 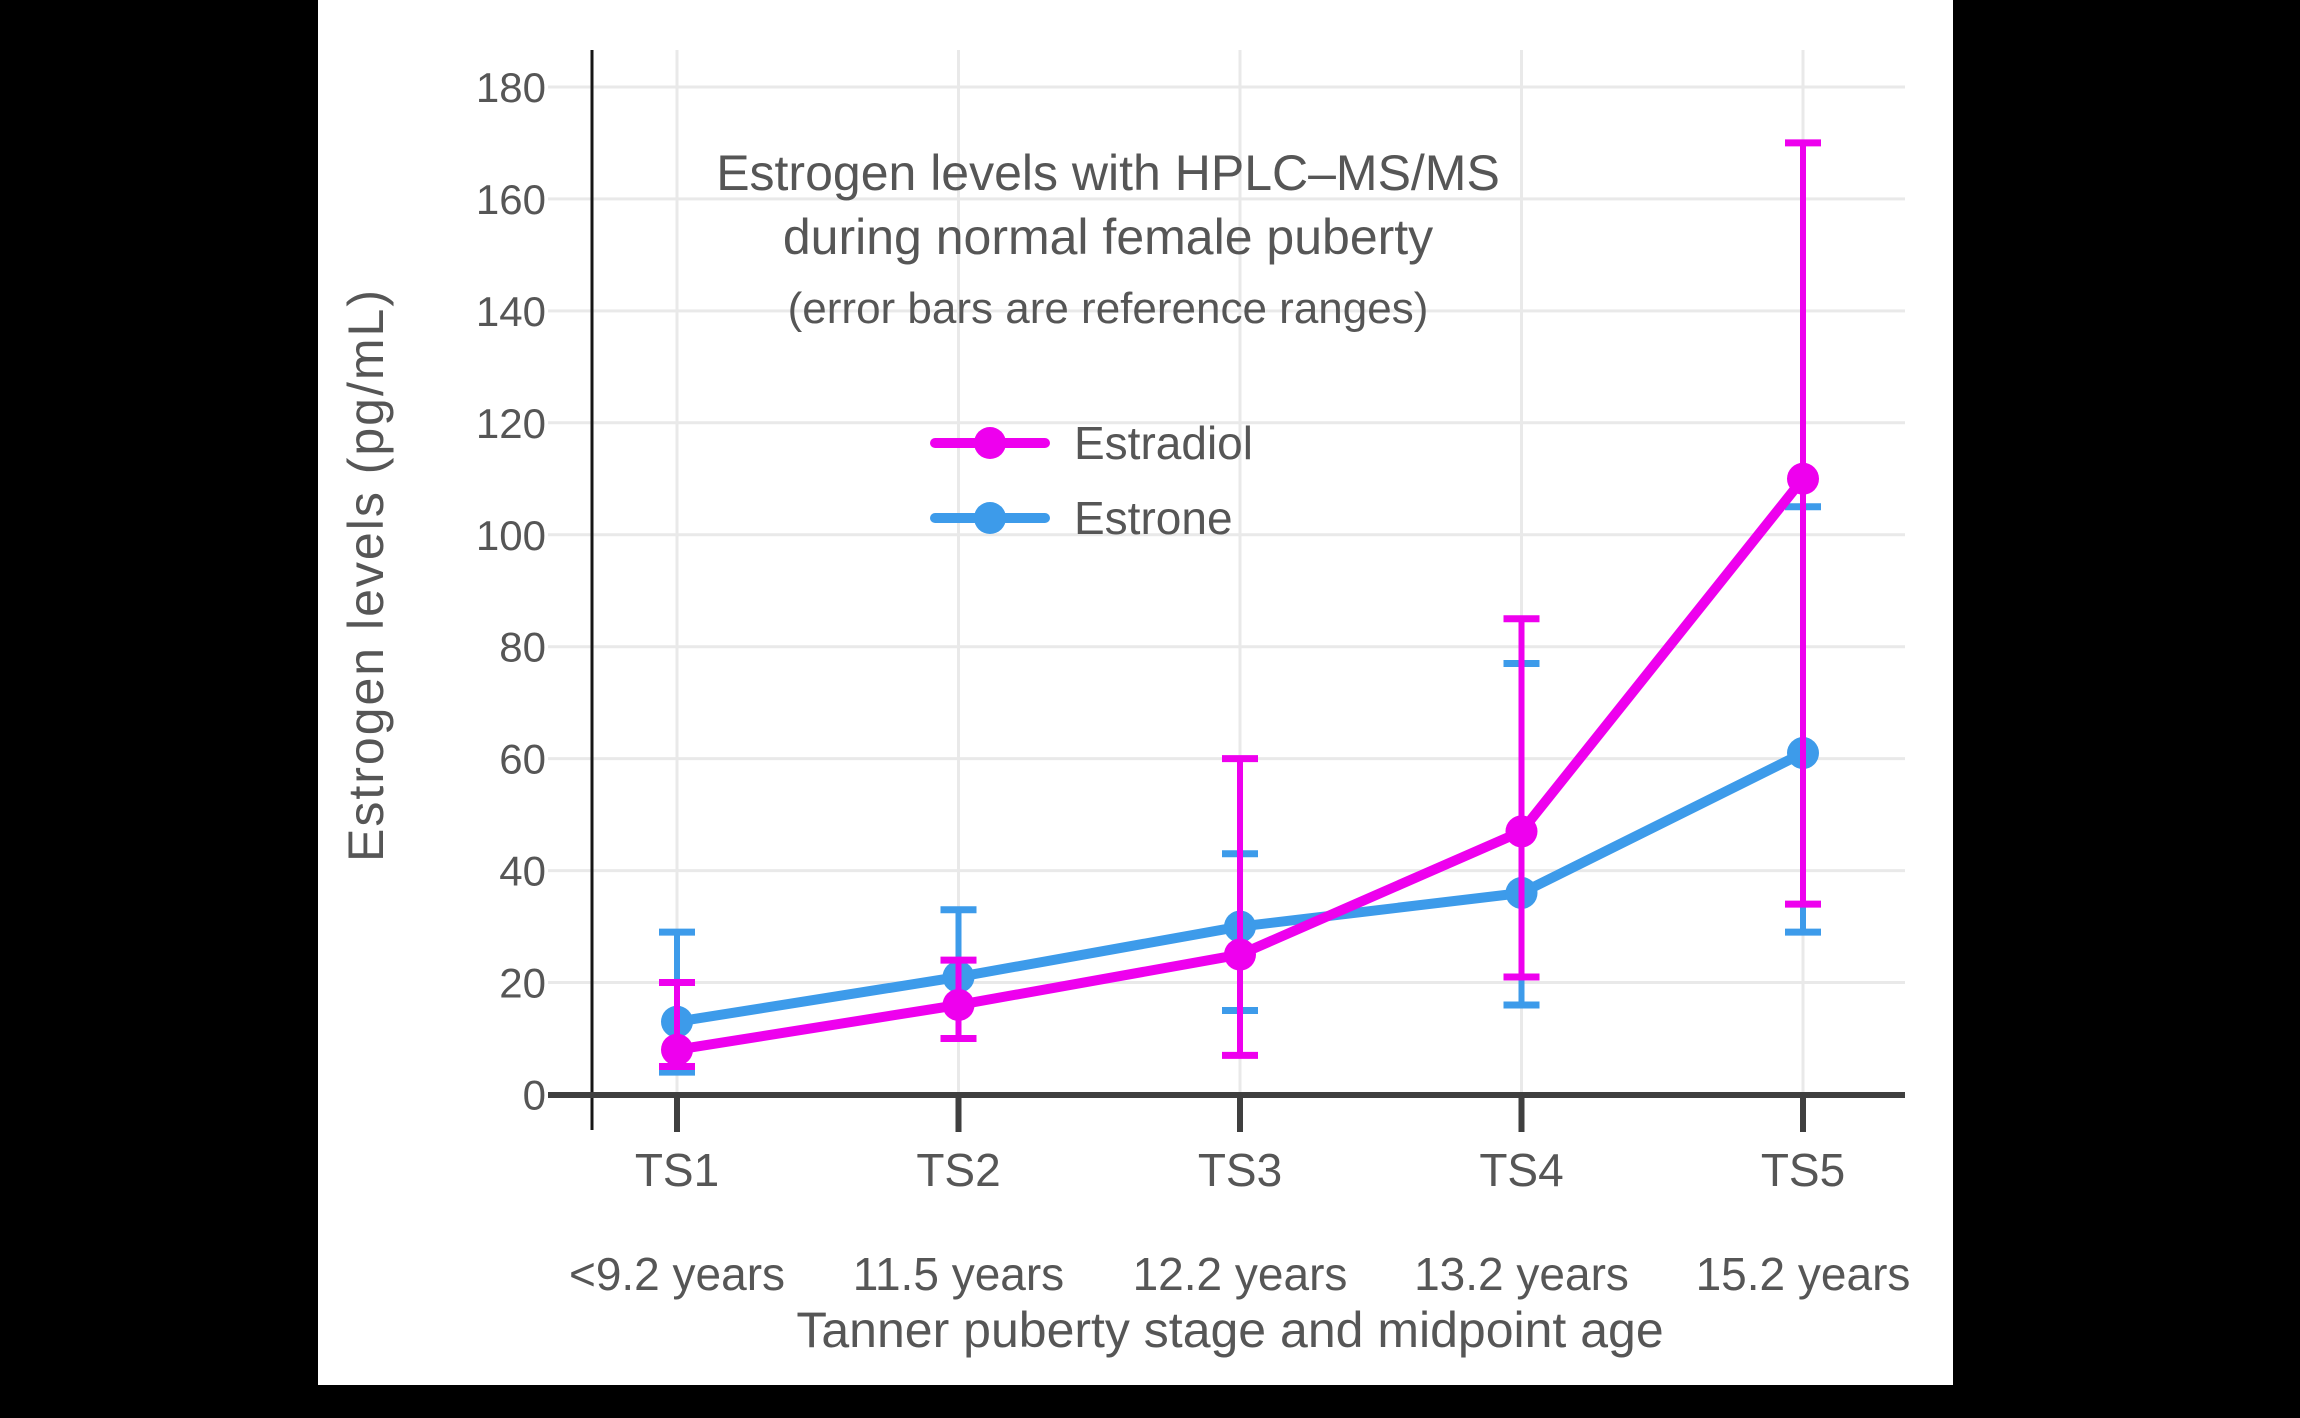 I want to click on chart-title-line2: during normal female puberty, so click(x=1108, y=237).